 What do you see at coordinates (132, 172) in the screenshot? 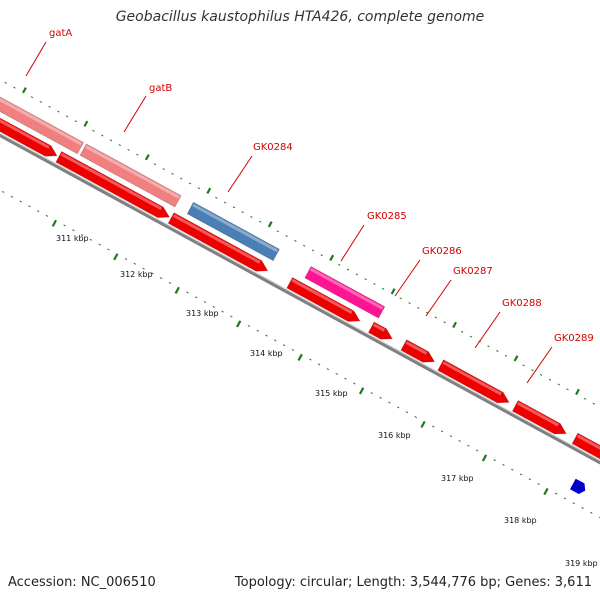
I see `gene-bar-gatb-shine` at bounding box center [132, 172].